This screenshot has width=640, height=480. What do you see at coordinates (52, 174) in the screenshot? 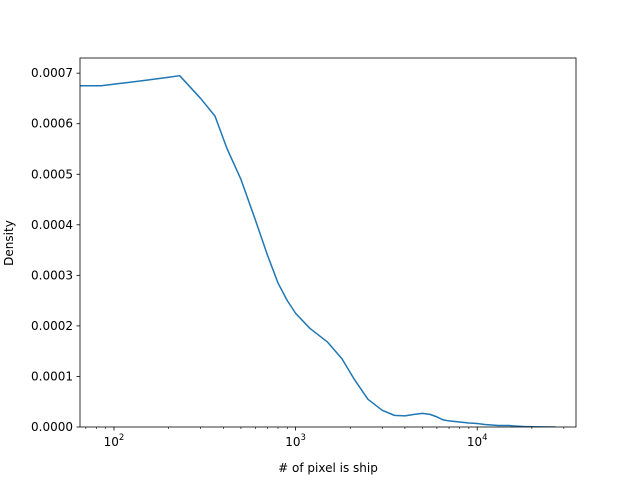
I see `y-tick-label: 0.0005` at bounding box center [52, 174].